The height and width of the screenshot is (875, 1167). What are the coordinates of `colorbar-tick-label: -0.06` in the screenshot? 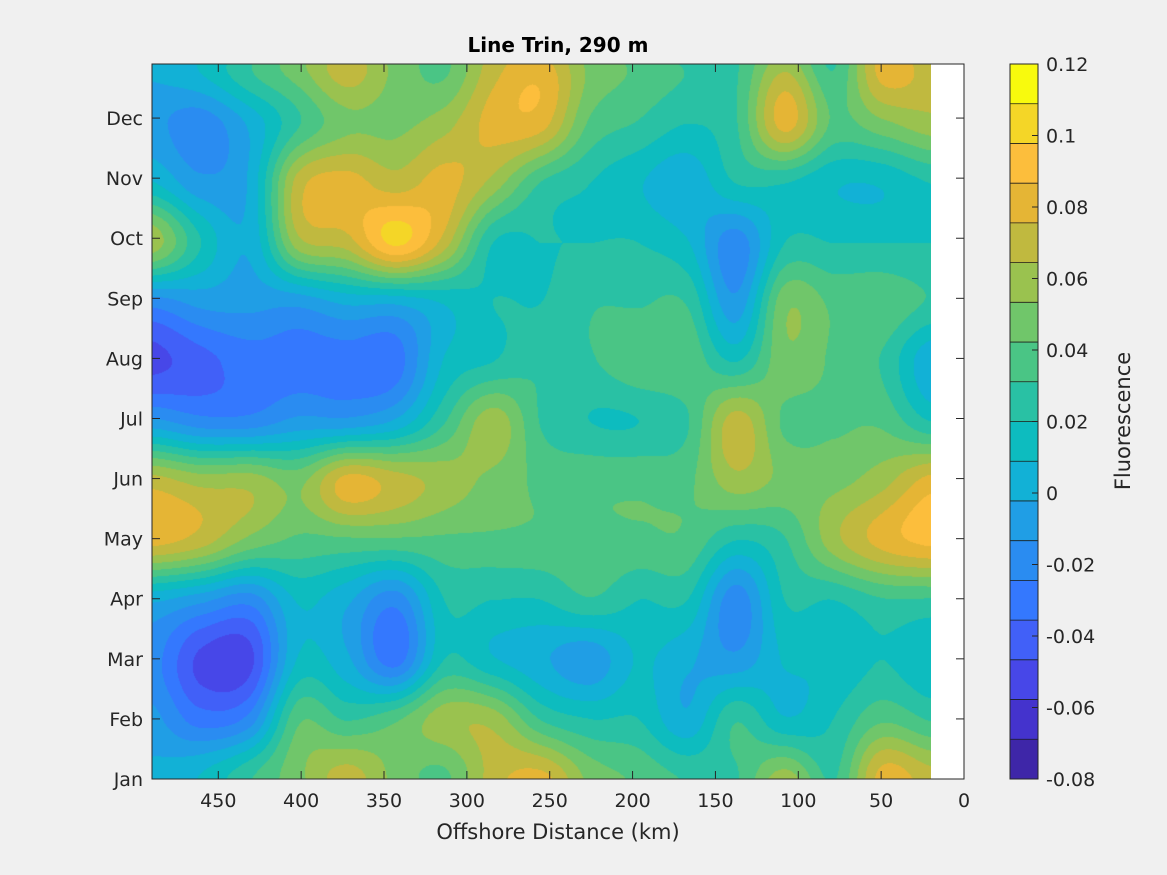 It's located at (1070, 709).